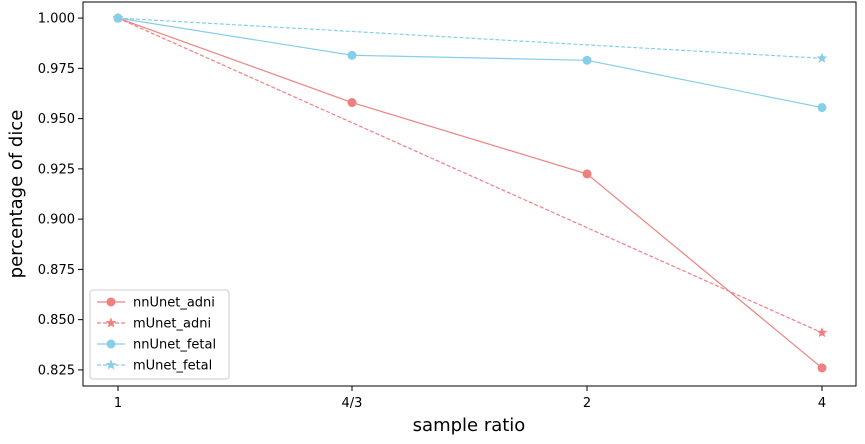 The height and width of the screenshot is (444, 865). Describe the element at coordinates (56, 19) in the screenshot. I see `y-tick-label: 1.000` at that location.